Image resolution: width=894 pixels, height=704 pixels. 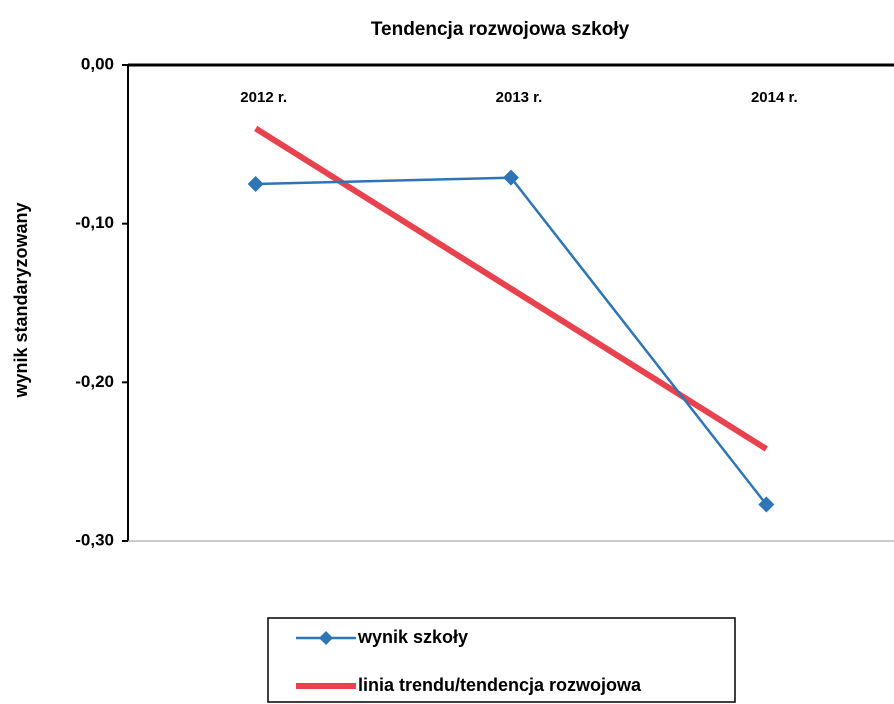 I want to click on legend-label: linia trendu/tendencja rozwojowa, so click(x=500, y=685).